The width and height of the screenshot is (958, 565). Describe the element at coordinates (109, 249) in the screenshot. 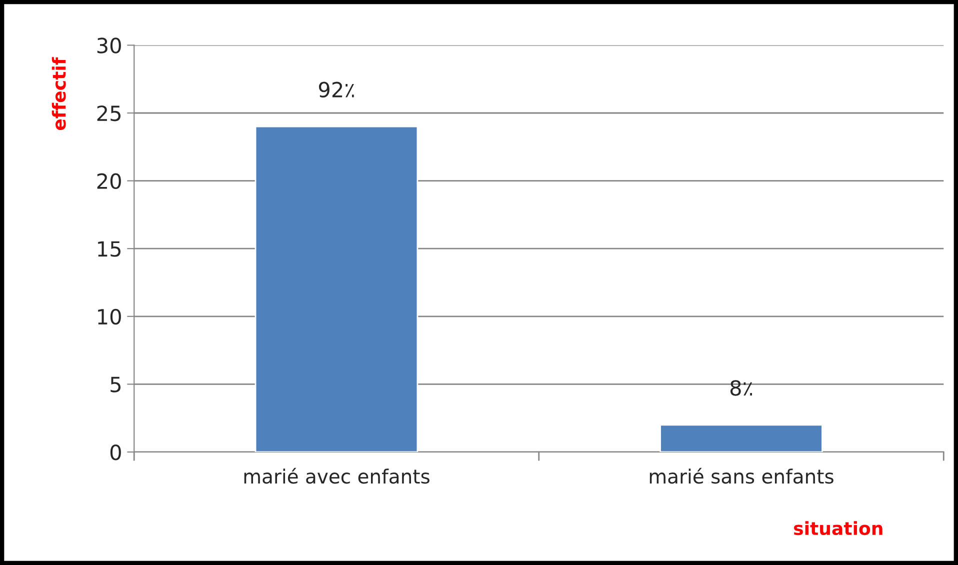

I see `y-tick-label: 15` at that location.